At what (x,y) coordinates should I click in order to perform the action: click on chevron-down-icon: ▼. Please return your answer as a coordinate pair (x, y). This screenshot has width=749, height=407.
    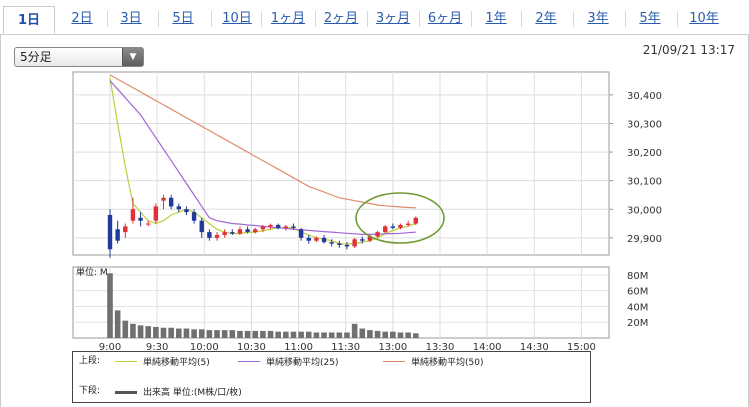
    Looking at the image, I should click on (132, 57).